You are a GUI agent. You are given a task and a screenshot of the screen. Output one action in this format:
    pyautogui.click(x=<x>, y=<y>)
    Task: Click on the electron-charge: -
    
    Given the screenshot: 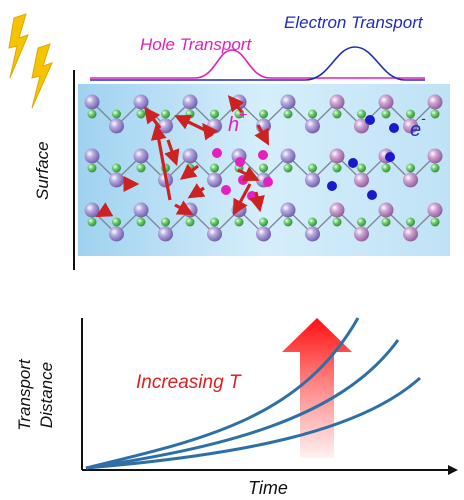 What is the action you would take?
    pyautogui.click(x=423, y=118)
    